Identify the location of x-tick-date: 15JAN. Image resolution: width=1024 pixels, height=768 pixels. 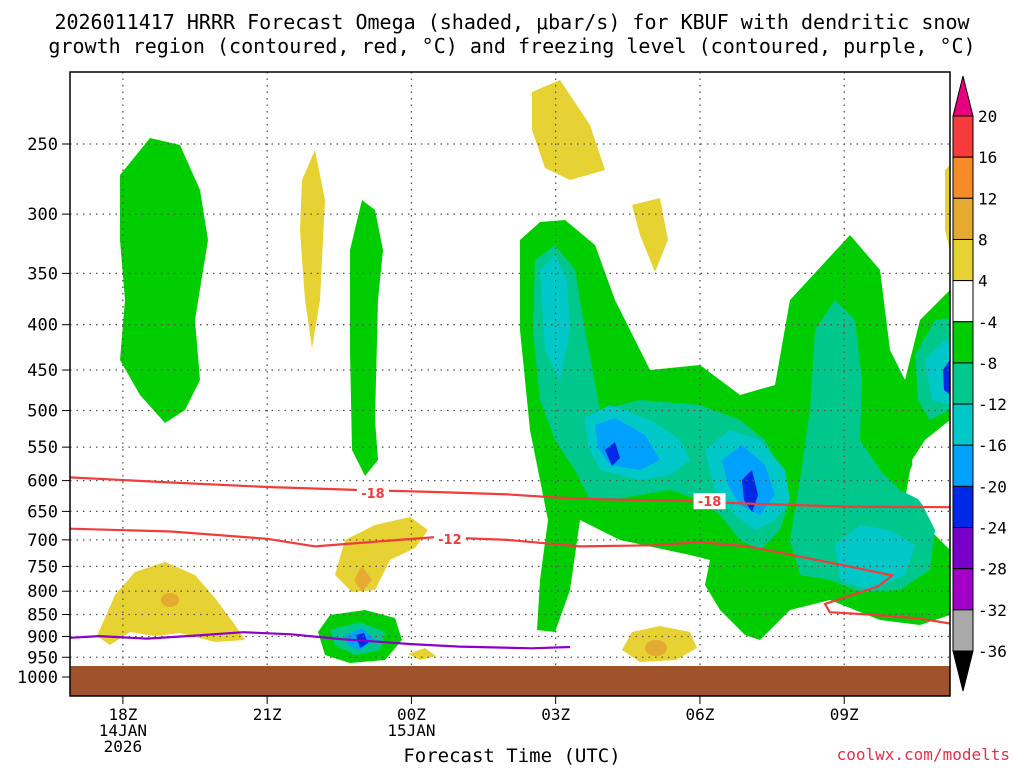
(411, 730).